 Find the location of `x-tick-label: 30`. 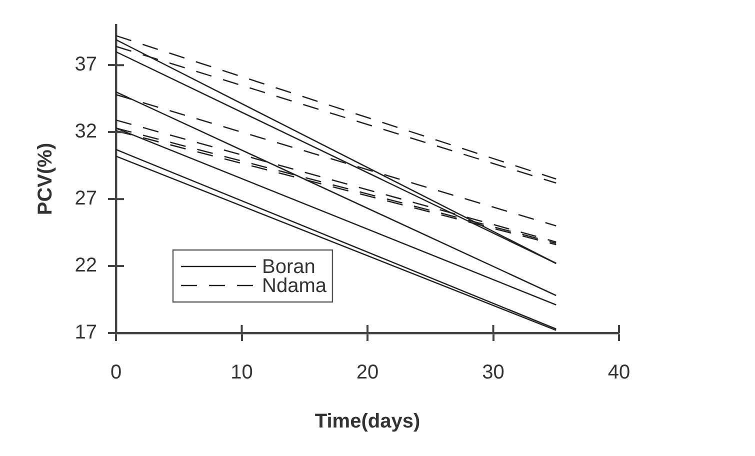

x-tick-label: 30 is located at coordinates (493, 373).